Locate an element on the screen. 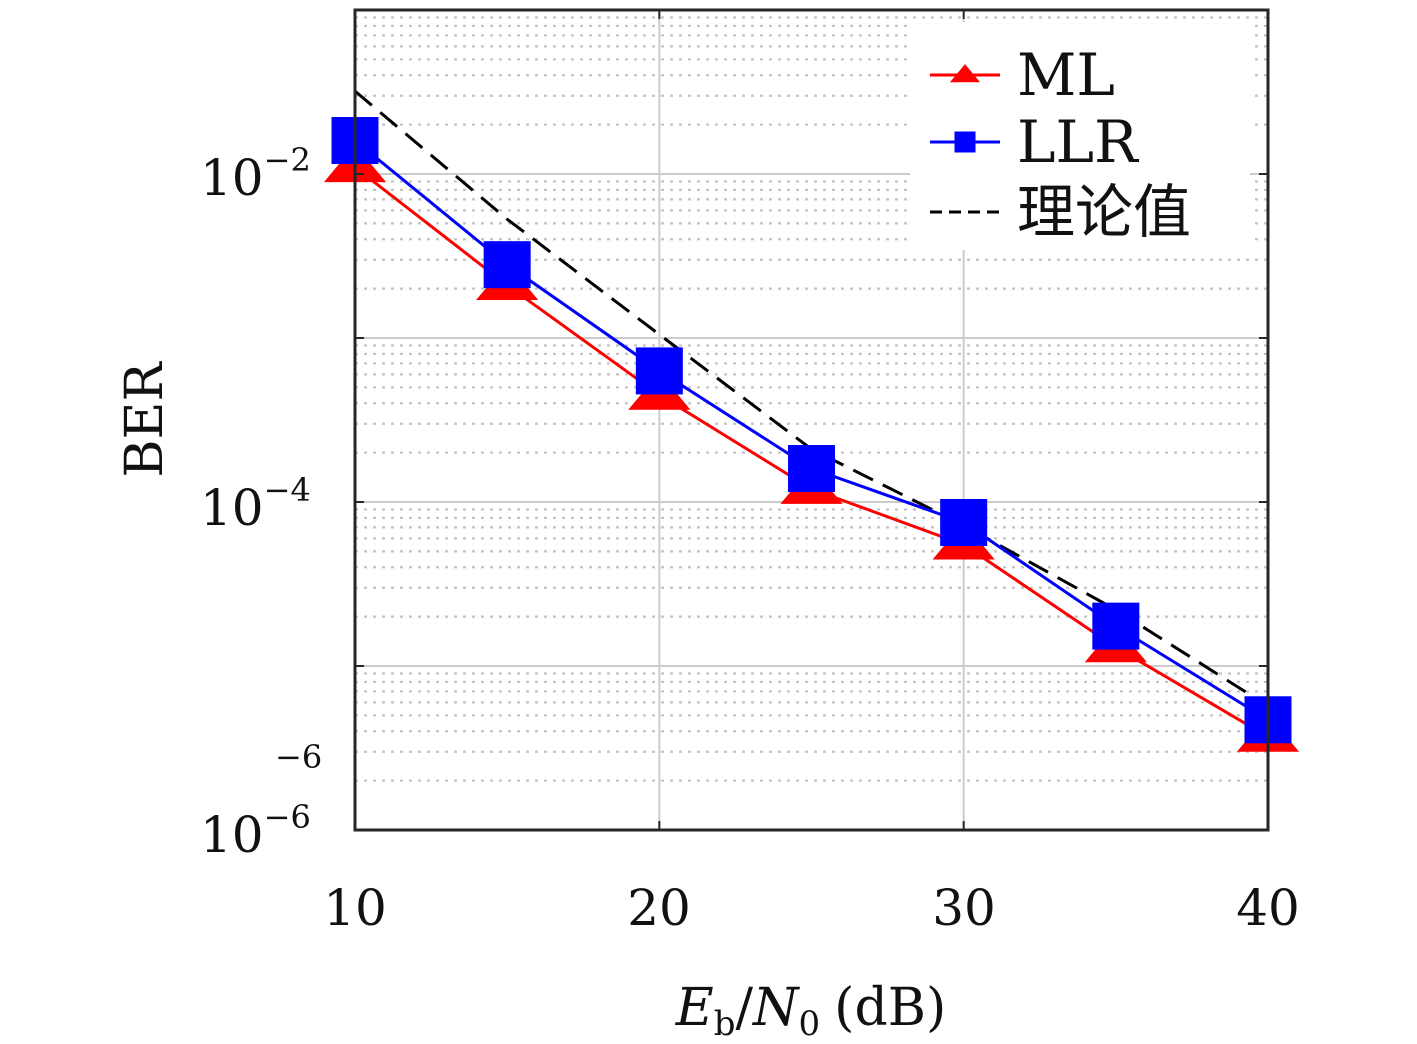 Image resolution: width=1417 pixels, height=1044 pixels. legend-item: ML is located at coordinates (1022, 75).